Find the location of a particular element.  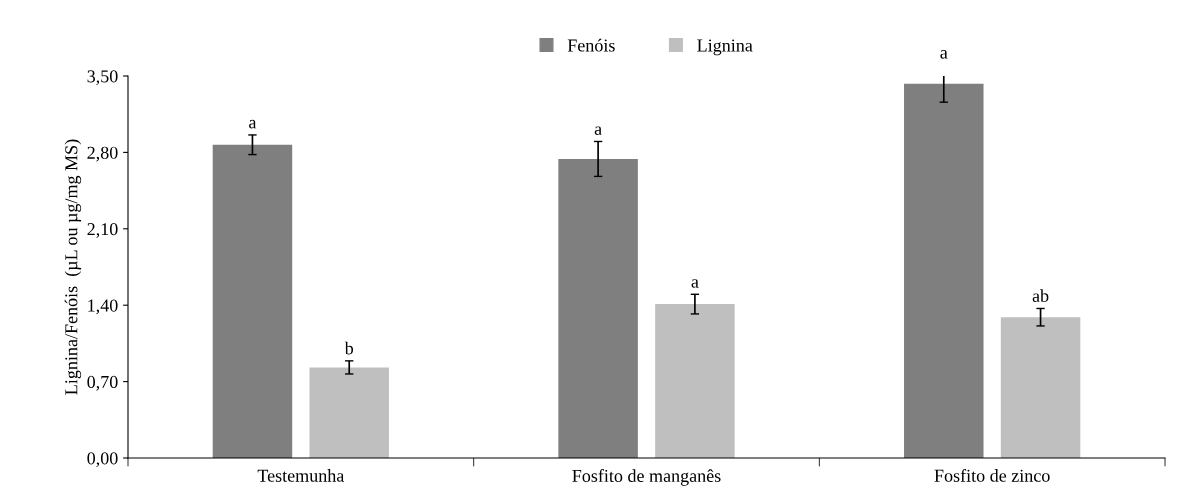

data-label: b is located at coordinates (349, 348).